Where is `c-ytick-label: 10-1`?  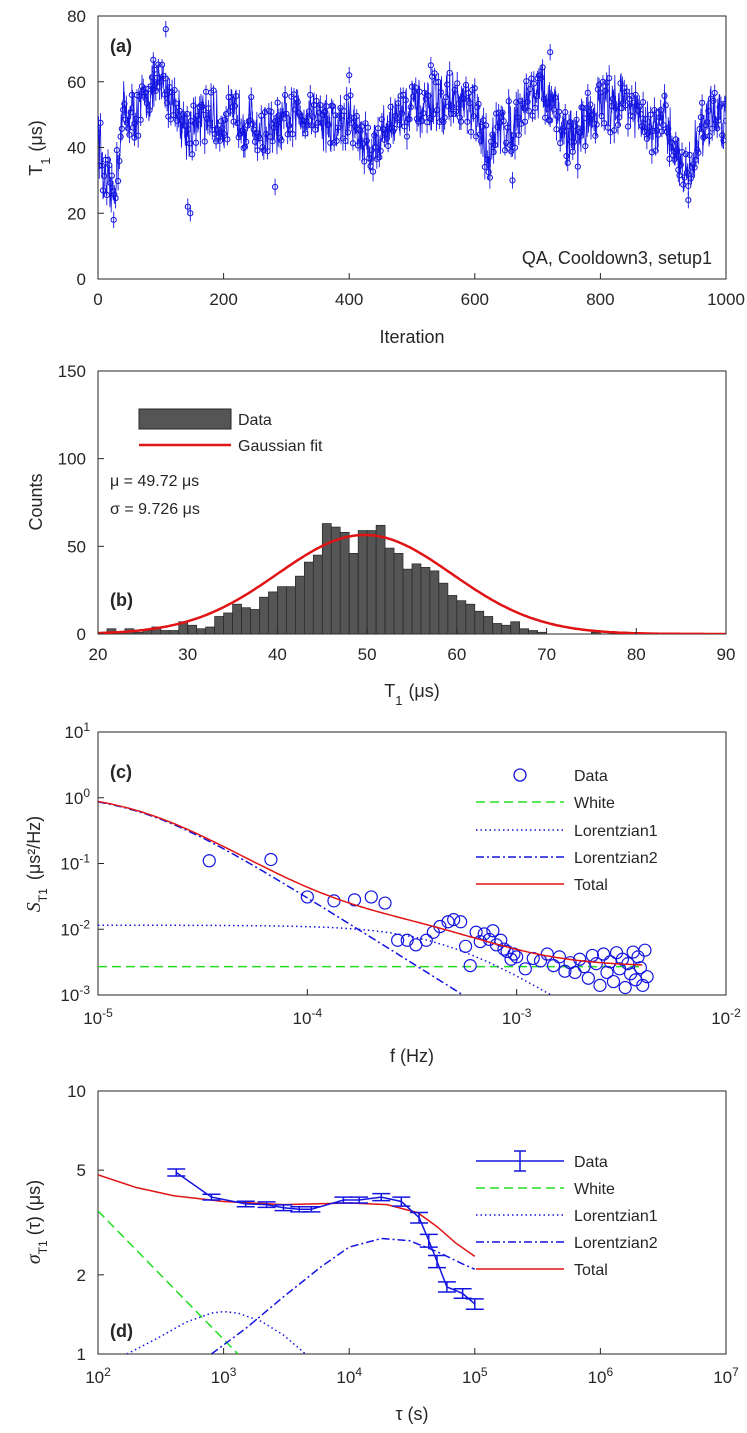
c-ytick-label: 10-1 is located at coordinates (75, 863).